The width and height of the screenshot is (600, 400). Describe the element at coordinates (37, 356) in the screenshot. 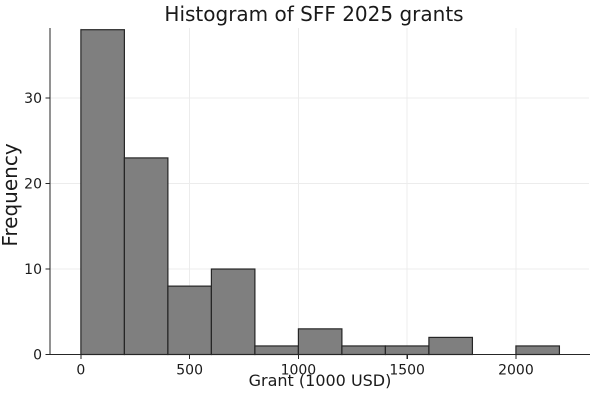

I see `y-tick-label: 0` at that location.